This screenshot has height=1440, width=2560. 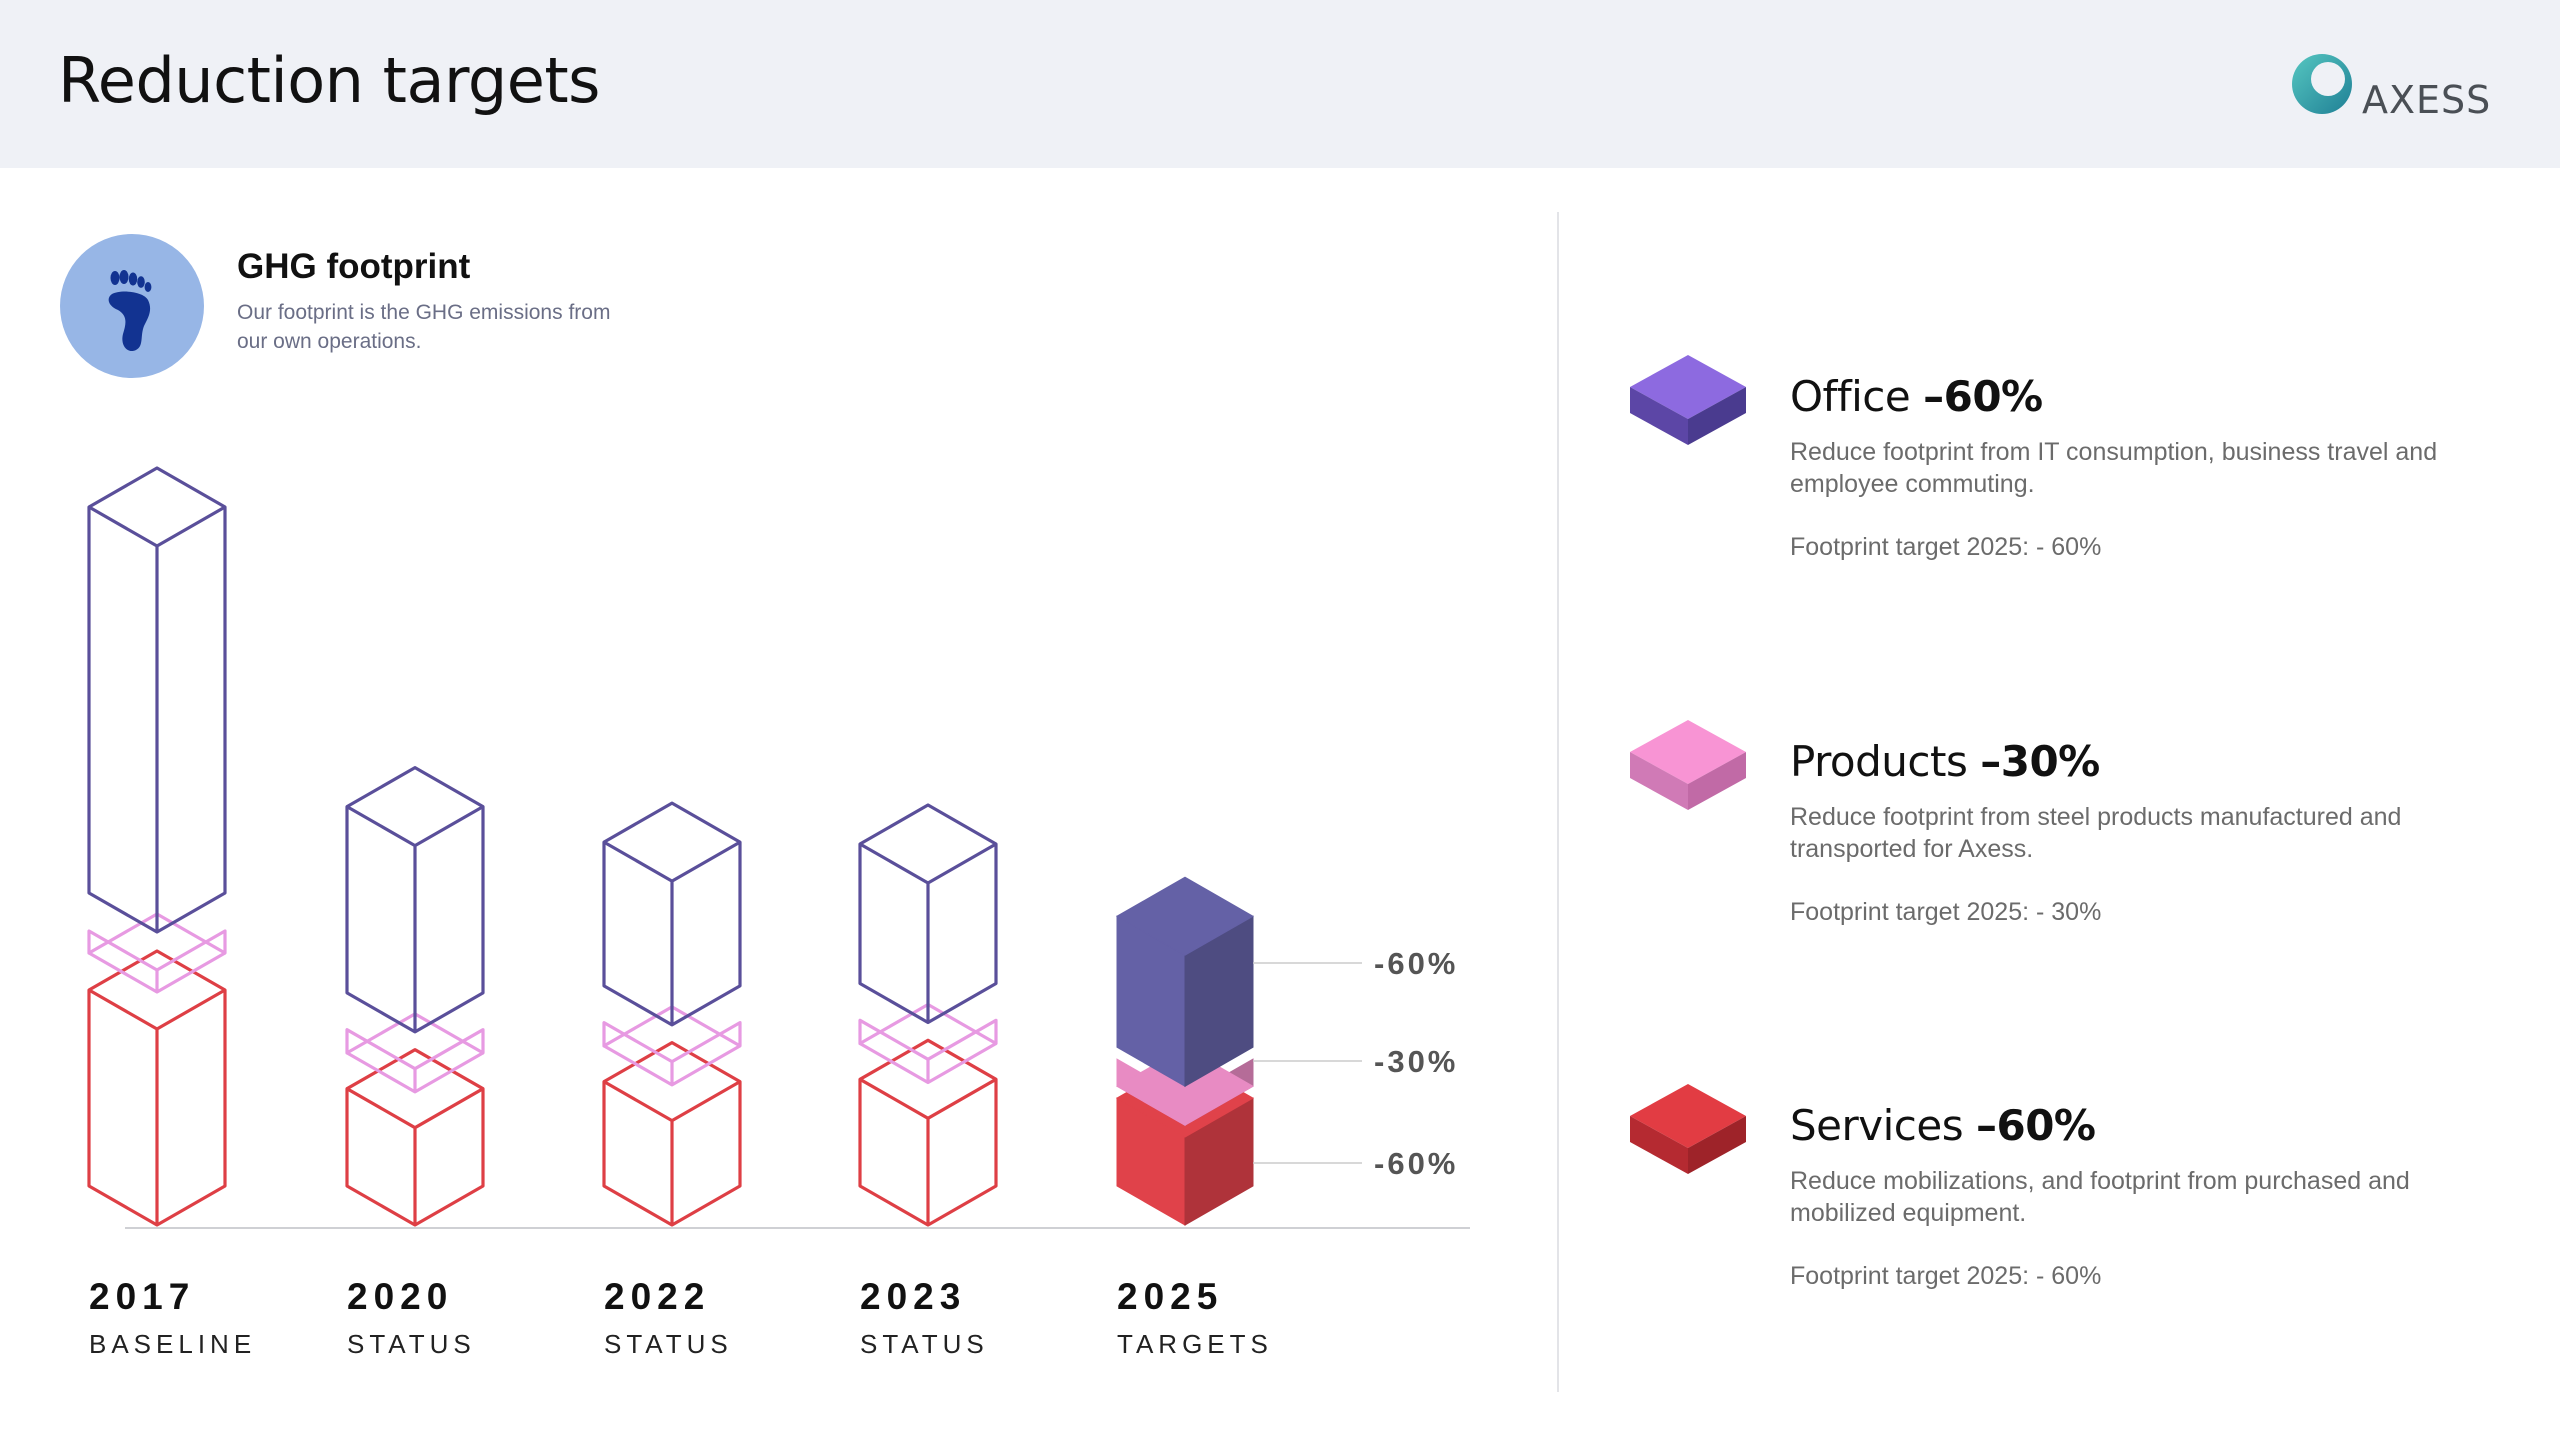 I want to click on bar-office-2025-top-face, so click(x=1185, y=916).